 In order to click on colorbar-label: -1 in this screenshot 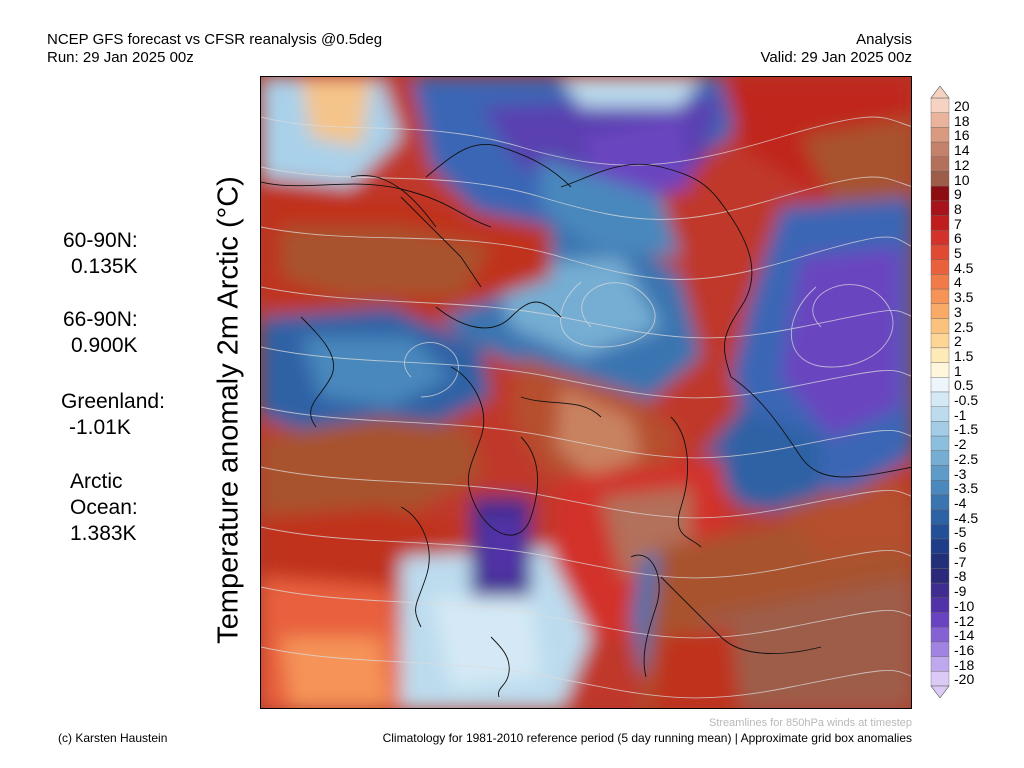, I will do `click(960, 414)`.